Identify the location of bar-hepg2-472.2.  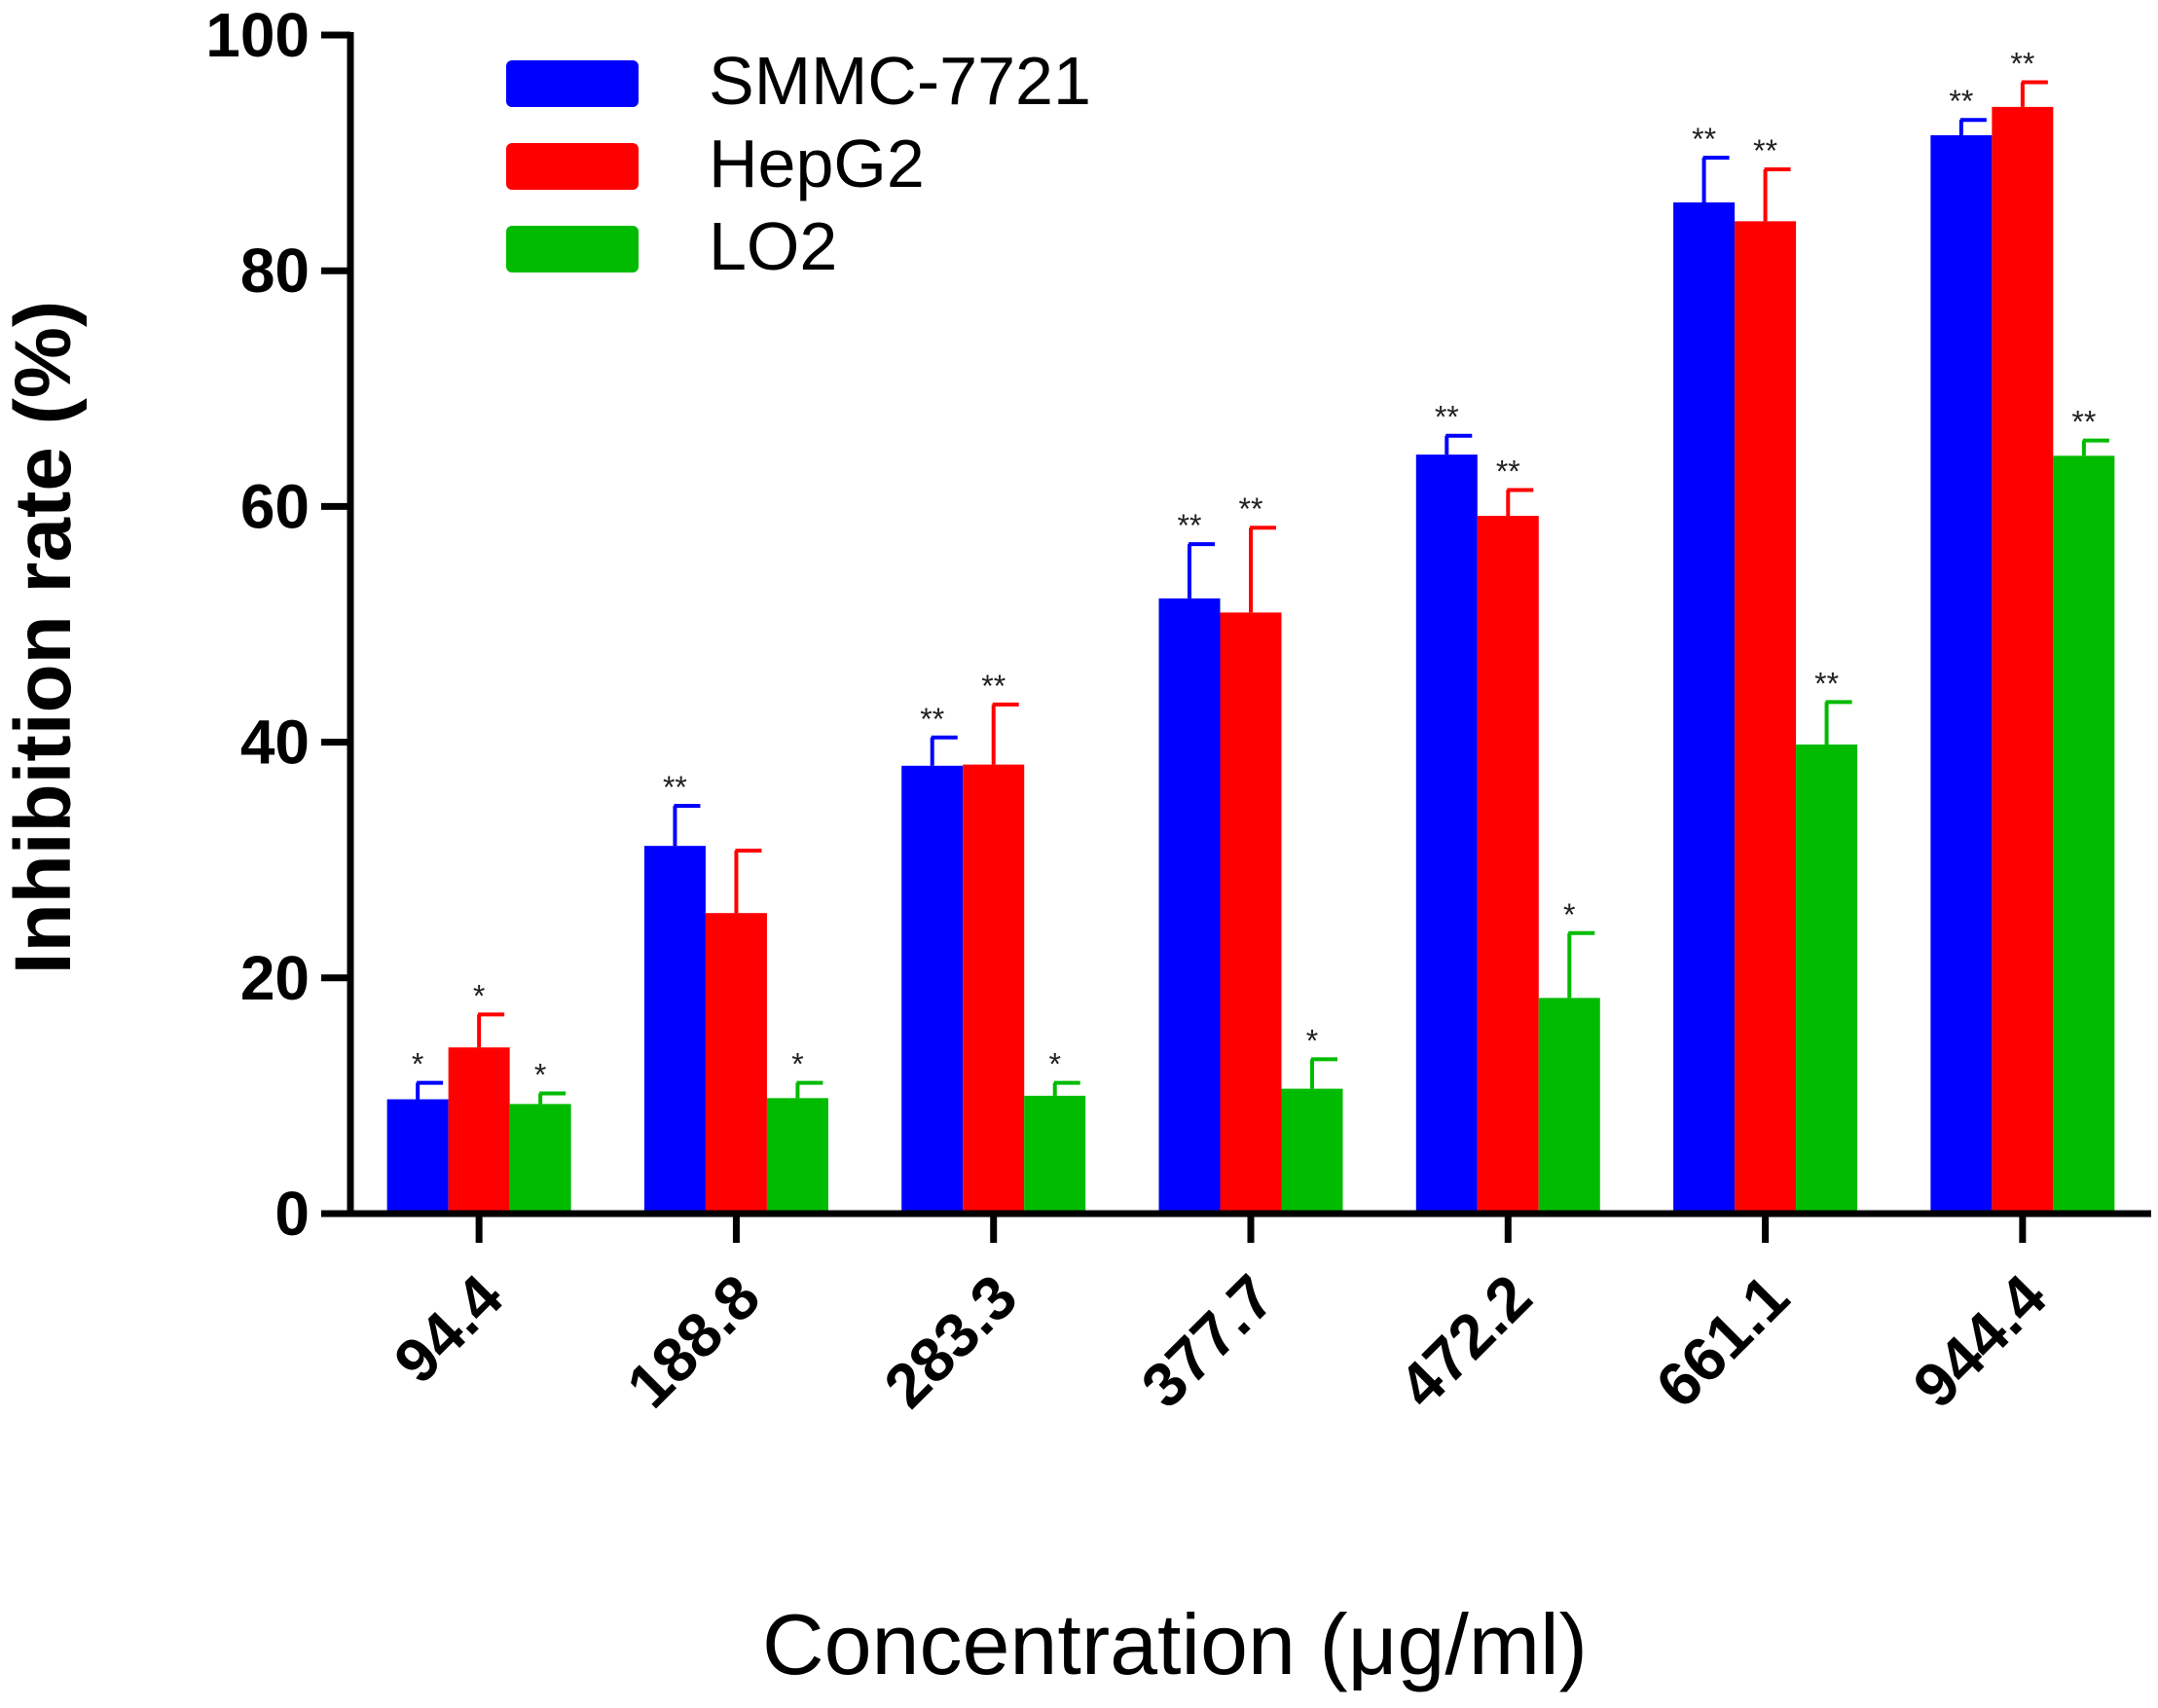
(1508, 865).